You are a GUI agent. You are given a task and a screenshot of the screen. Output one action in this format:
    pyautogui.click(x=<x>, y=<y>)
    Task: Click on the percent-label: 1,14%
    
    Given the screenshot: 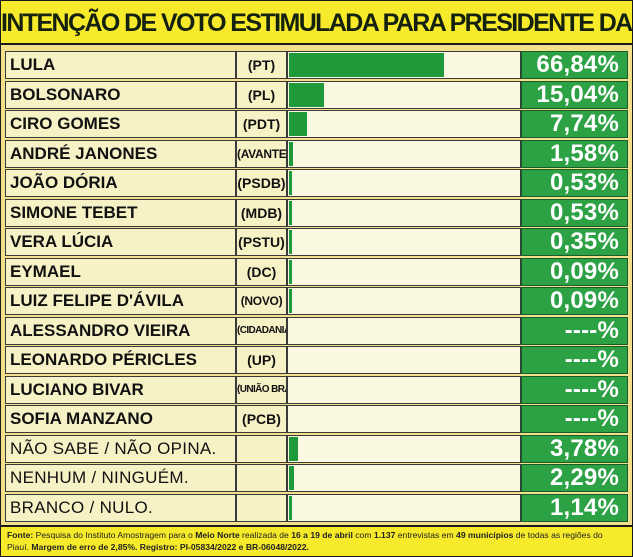 What is the action you would take?
    pyautogui.click(x=574, y=507)
    